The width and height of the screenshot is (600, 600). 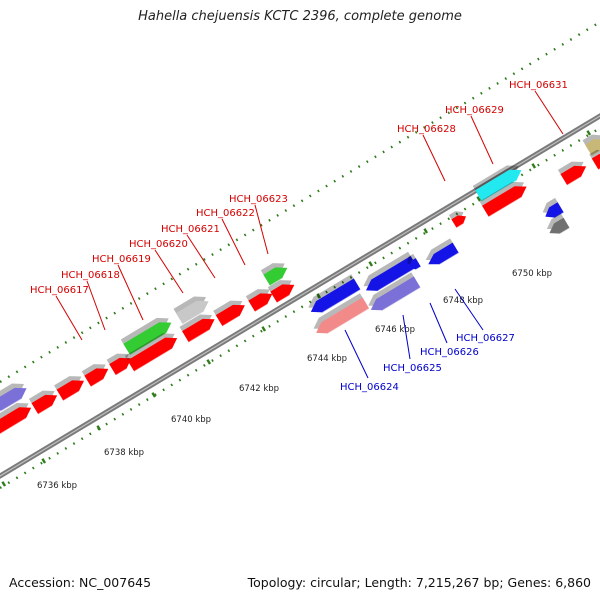 I want to click on scale-label: 6746 kbp, so click(x=395, y=330).